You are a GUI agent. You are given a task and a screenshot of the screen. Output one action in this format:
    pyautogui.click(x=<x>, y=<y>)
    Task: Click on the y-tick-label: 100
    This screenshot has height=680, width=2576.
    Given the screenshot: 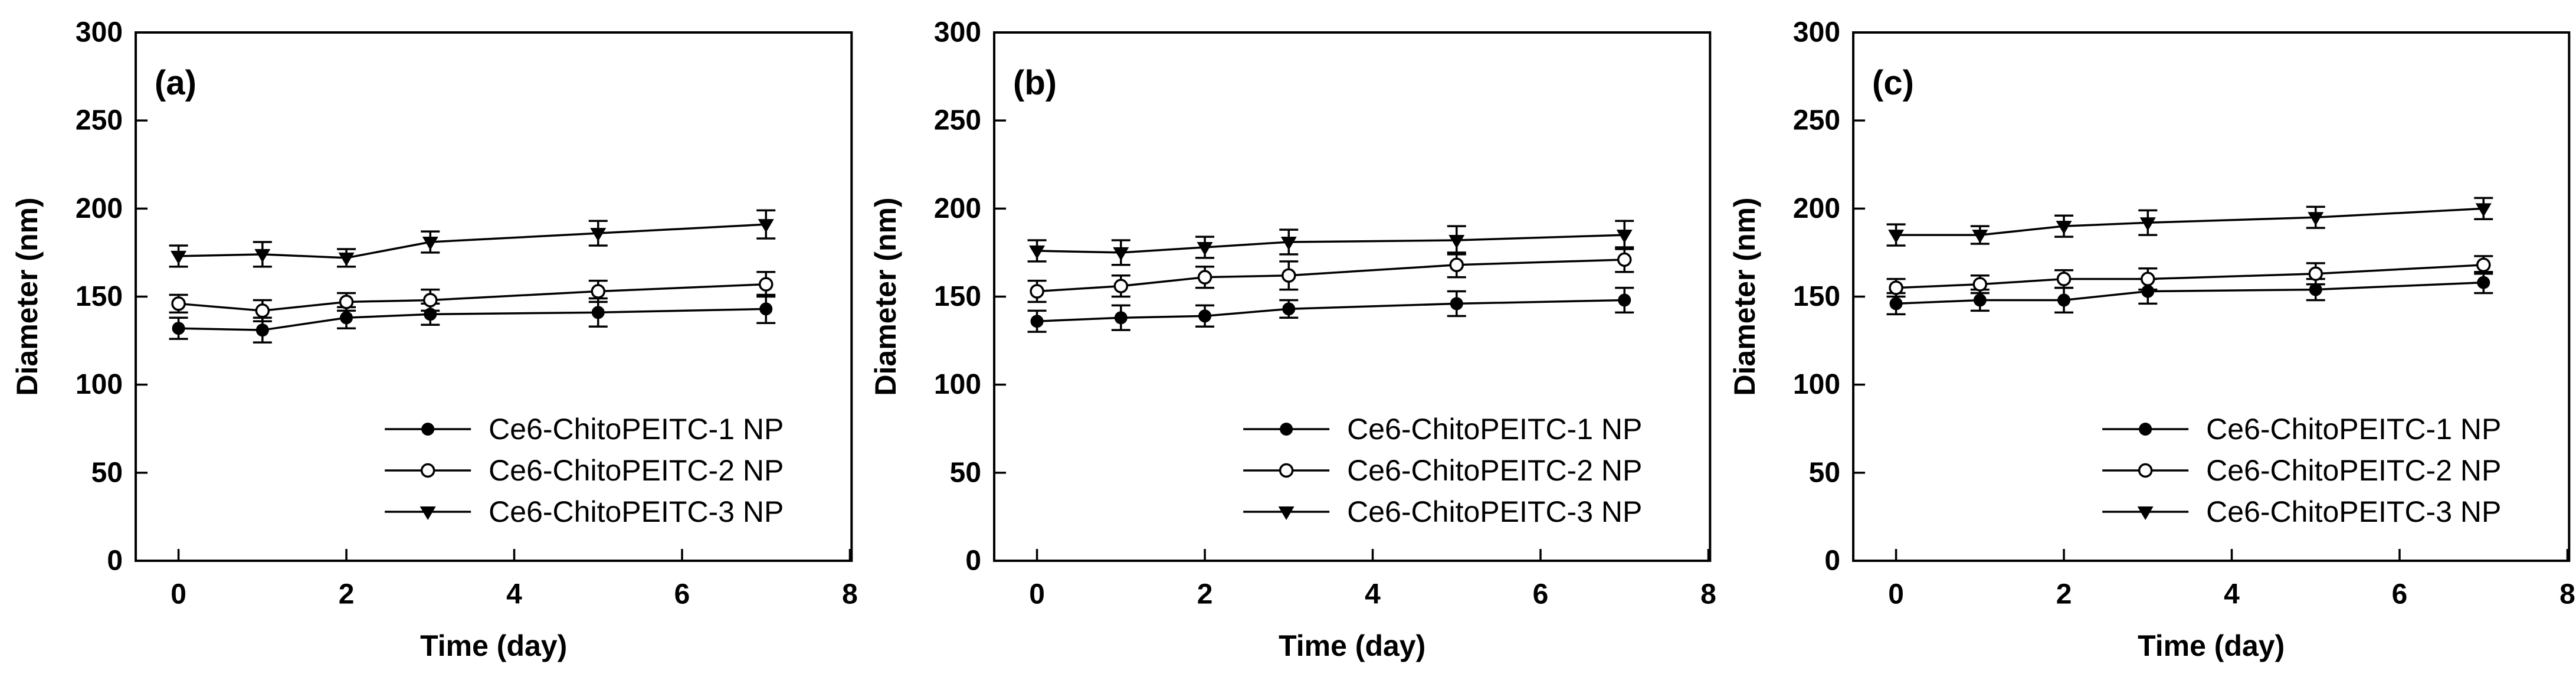 What is the action you would take?
    pyautogui.click(x=1816, y=384)
    